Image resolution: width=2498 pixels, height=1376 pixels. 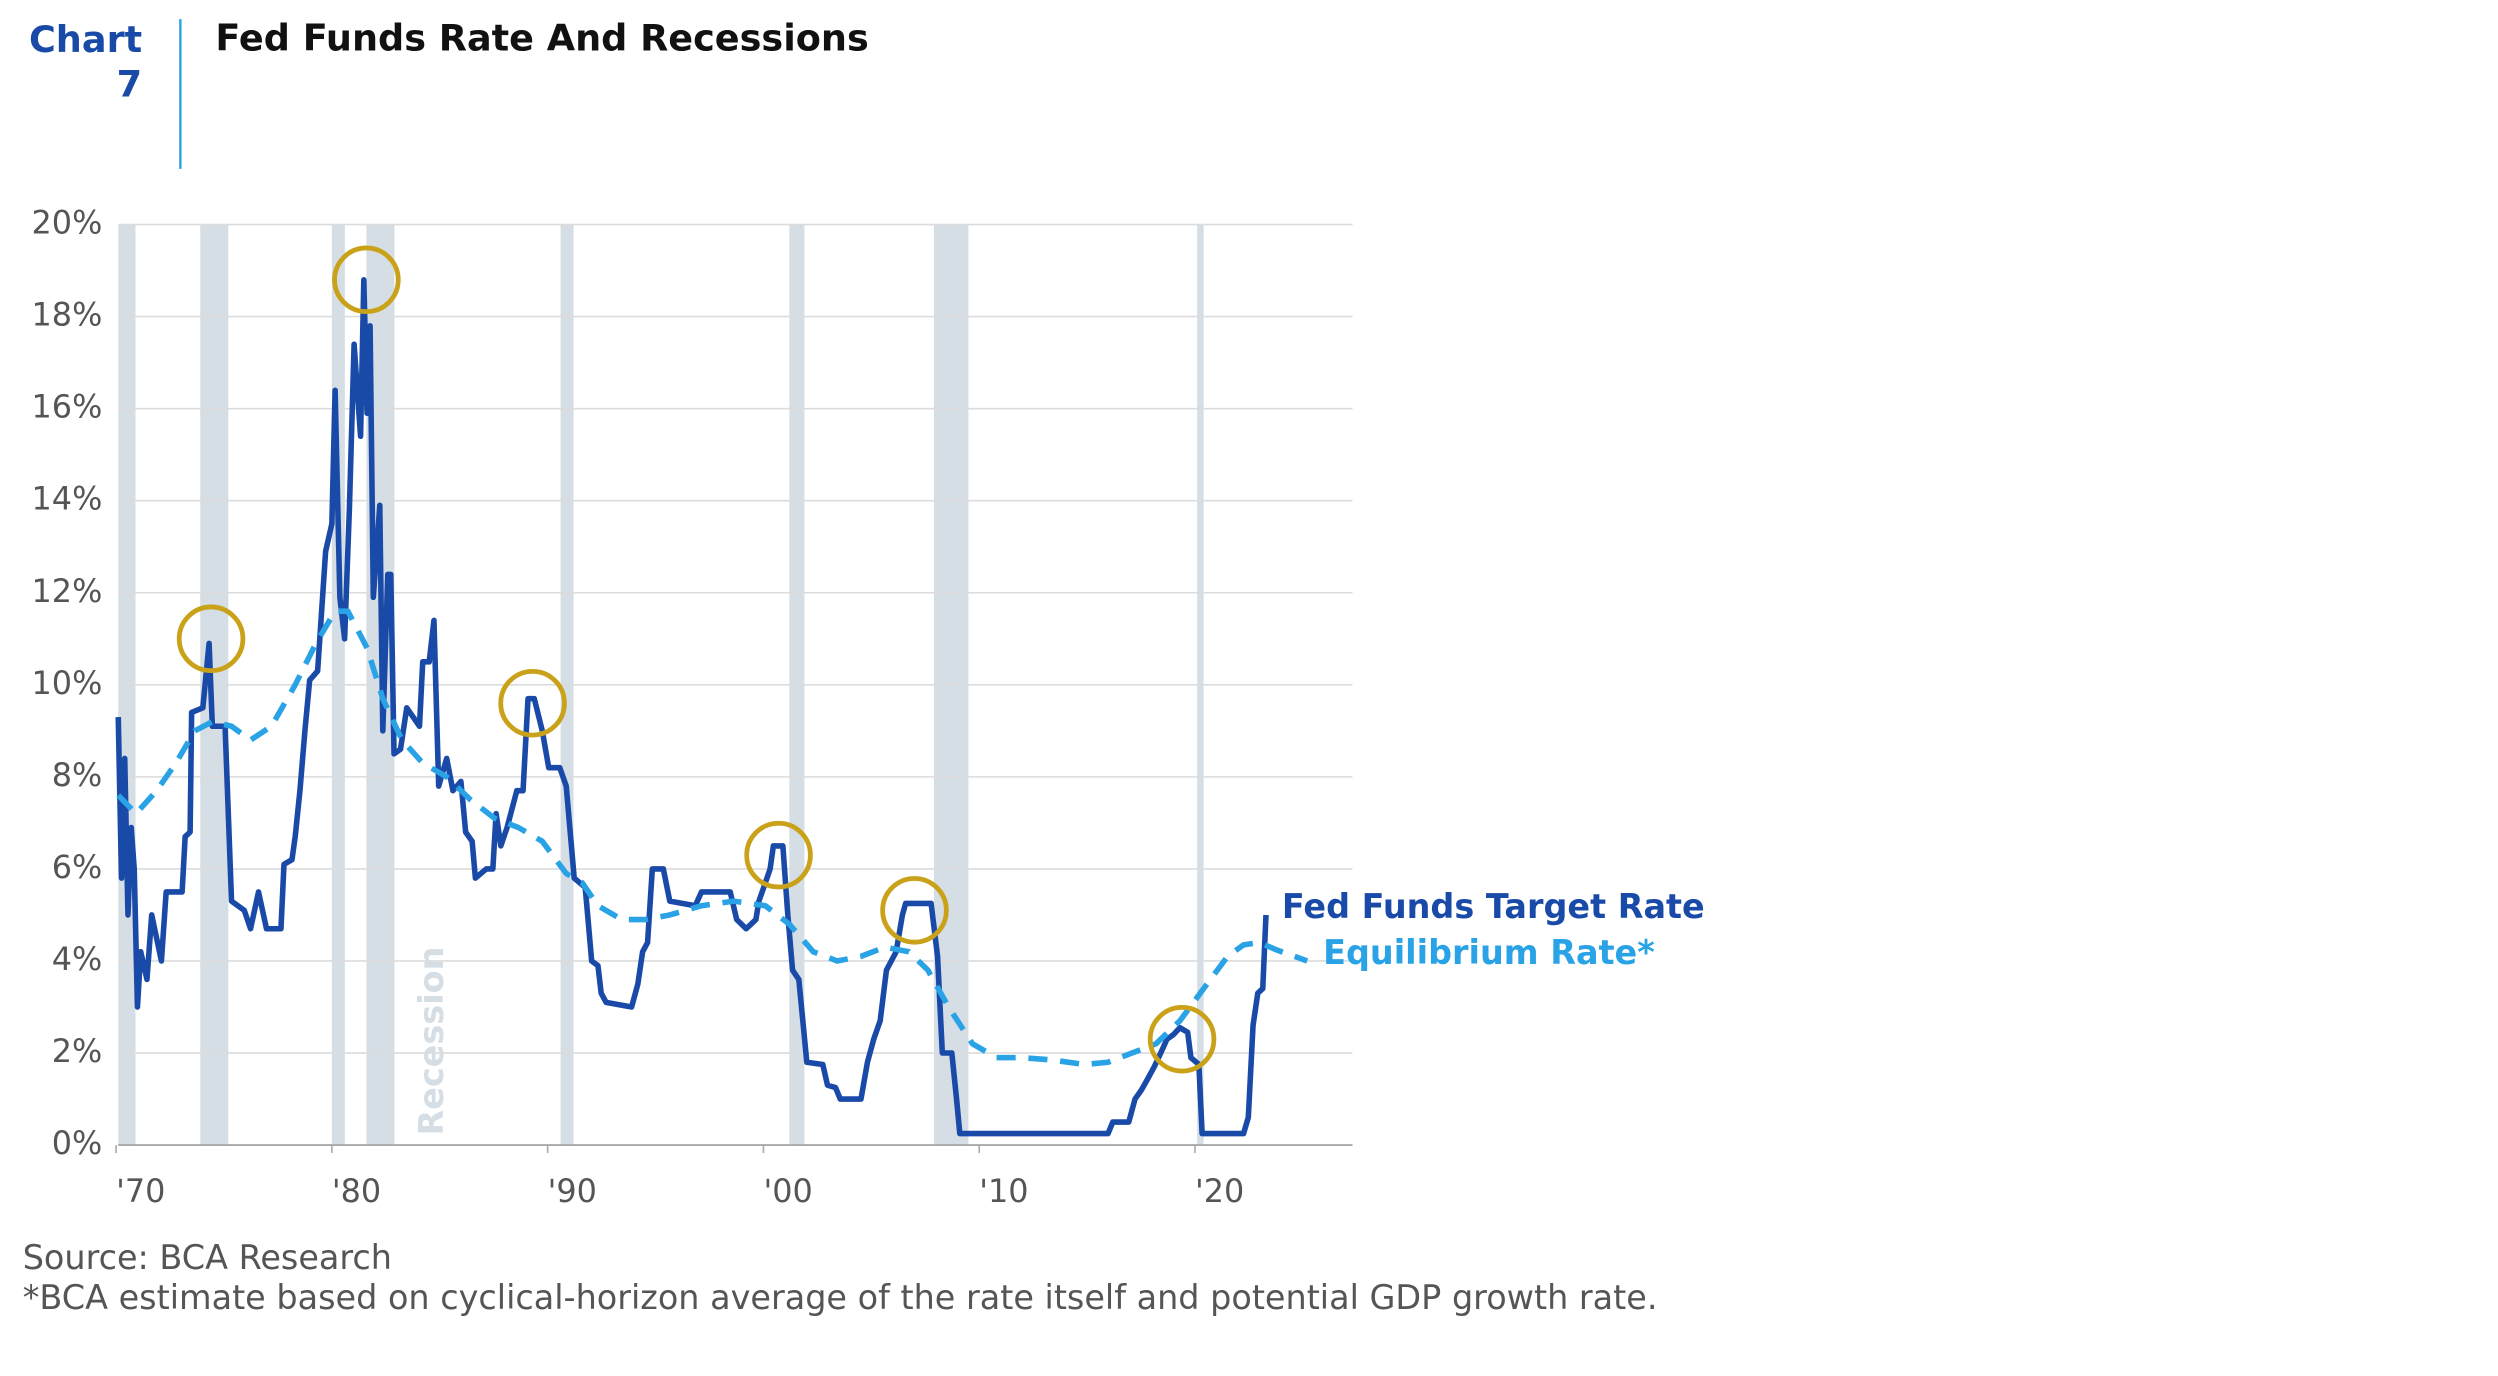 What do you see at coordinates (77, 867) in the screenshot?
I see `y-tick-label: 6%` at bounding box center [77, 867].